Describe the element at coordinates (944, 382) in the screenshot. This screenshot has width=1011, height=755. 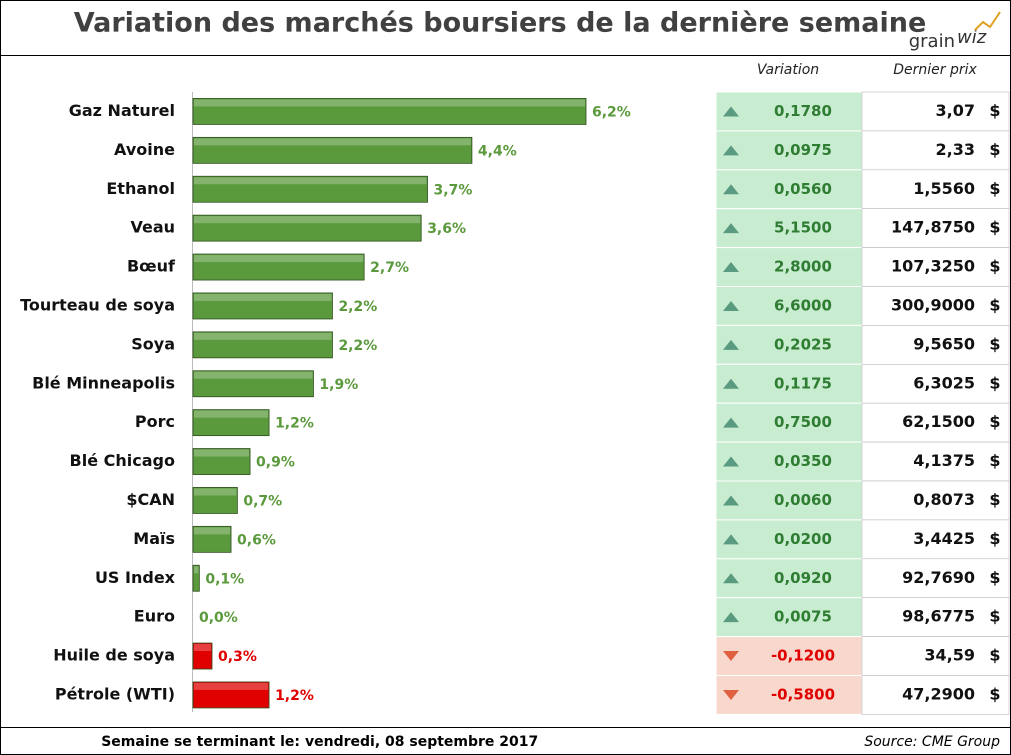
I see `price: 6,3025` at that location.